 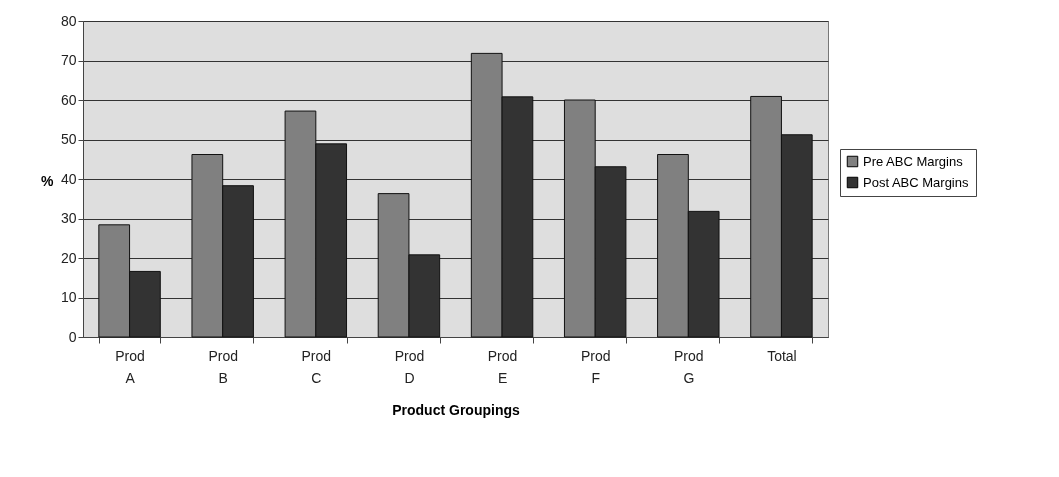 I want to click on x-tick-label: Prod C, so click(x=316, y=366).